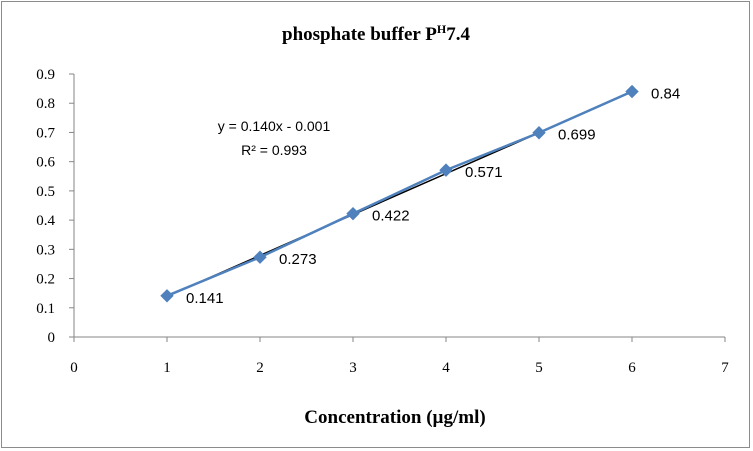 The width and height of the screenshot is (753, 451). Describe the element at coordinates (442, 29) in the screenshot. I see `chart-title-superscript: H` at that location.